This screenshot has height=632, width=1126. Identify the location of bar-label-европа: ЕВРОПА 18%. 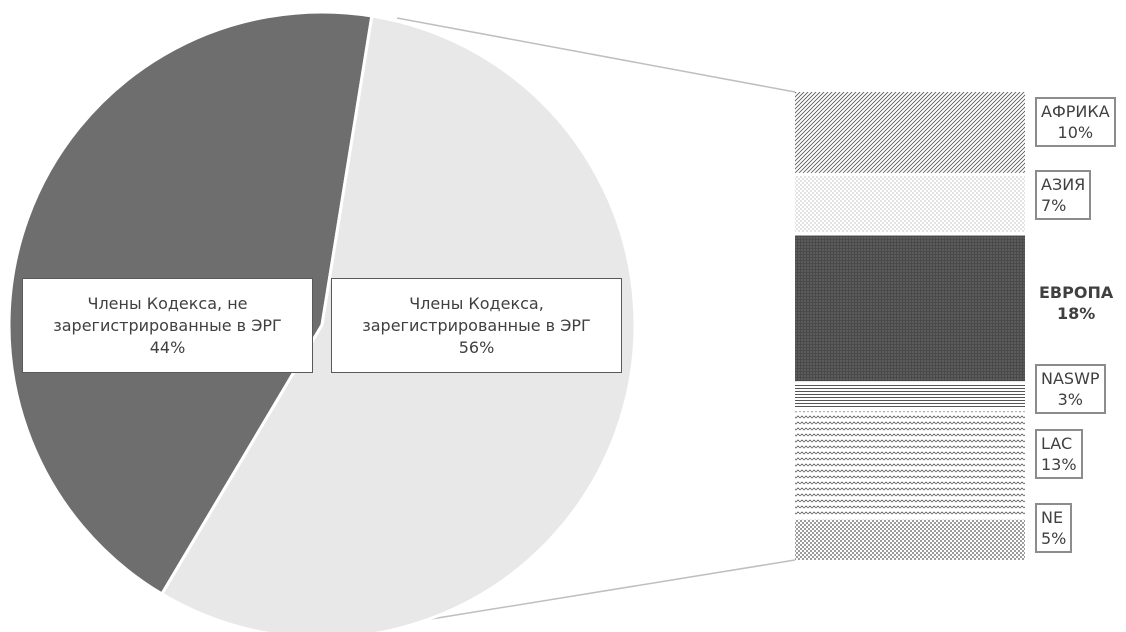
(1076, 303).